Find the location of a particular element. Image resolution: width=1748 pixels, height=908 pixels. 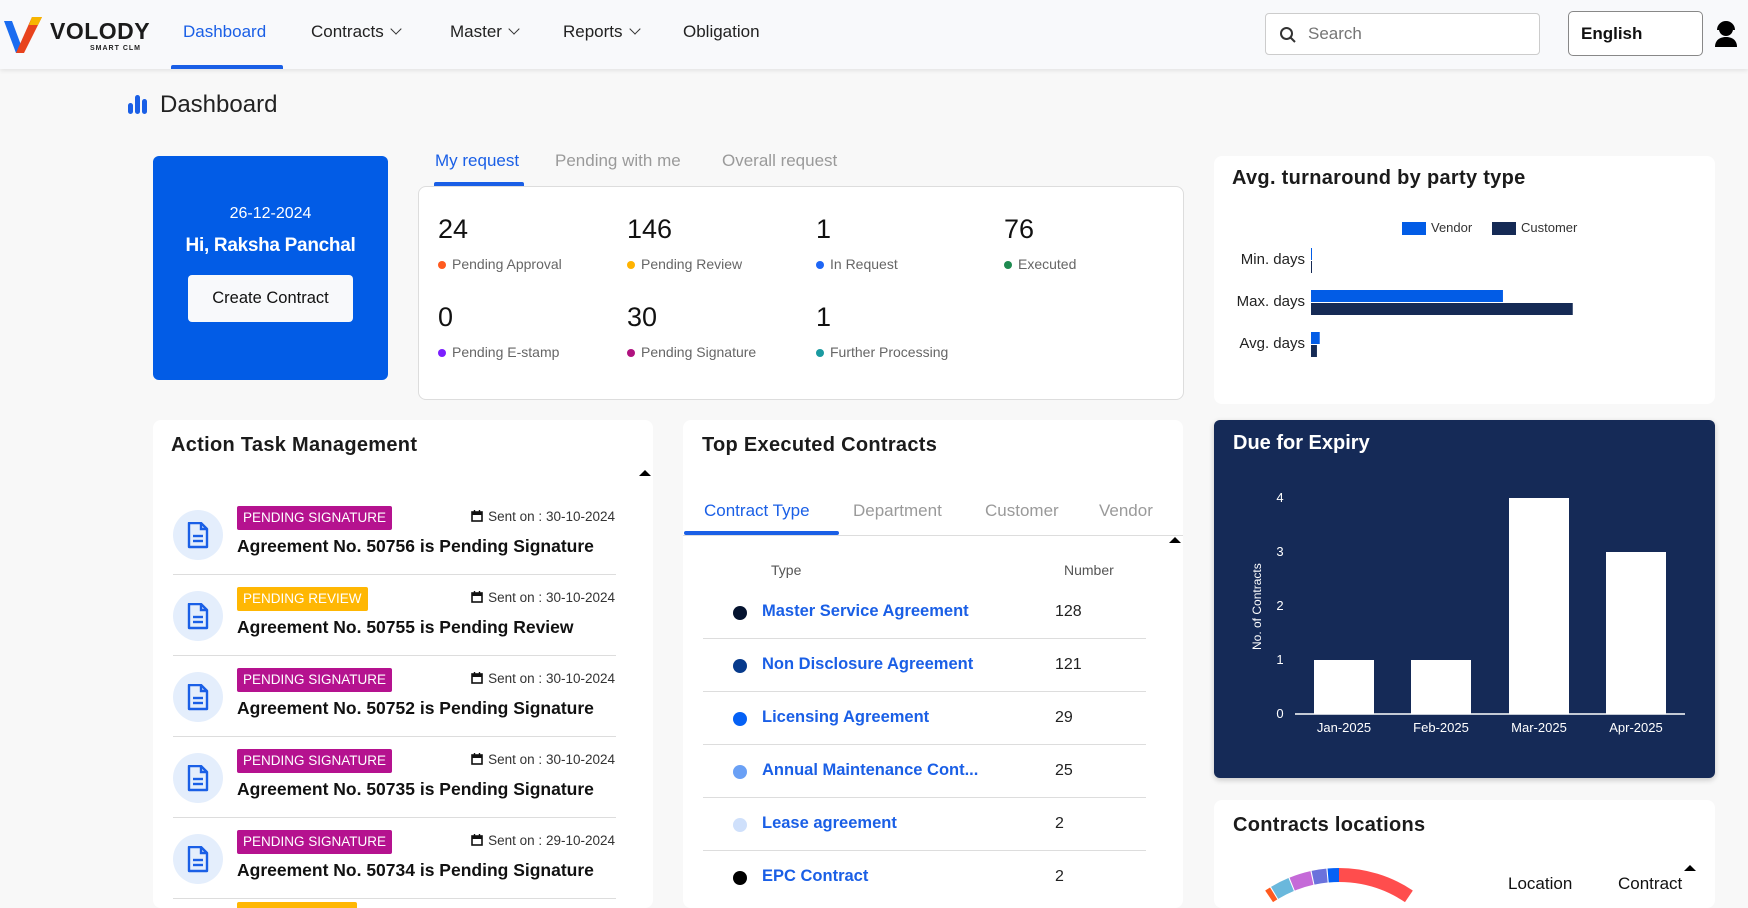

bar-Feb-2025 is located at coordinates (1441, 687).